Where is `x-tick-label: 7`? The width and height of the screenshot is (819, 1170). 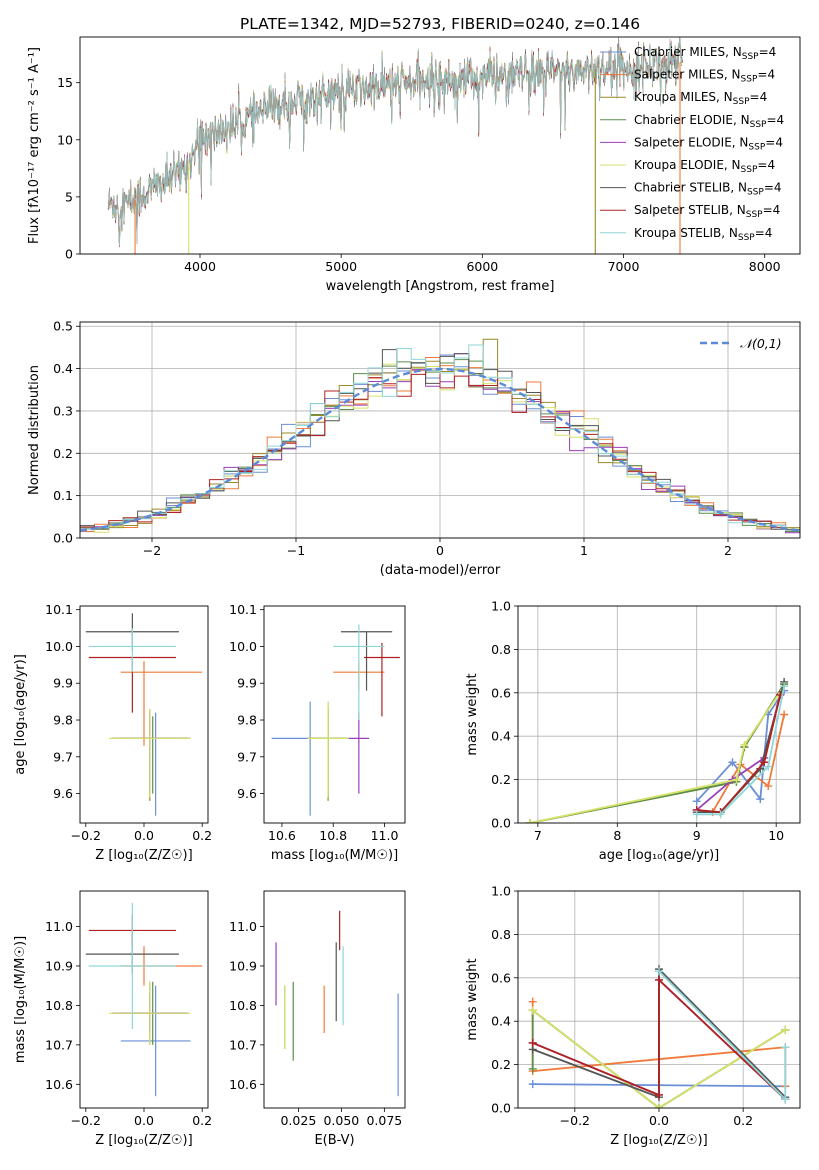
x-tick-label: 7 is located at coordinates (538, 835).